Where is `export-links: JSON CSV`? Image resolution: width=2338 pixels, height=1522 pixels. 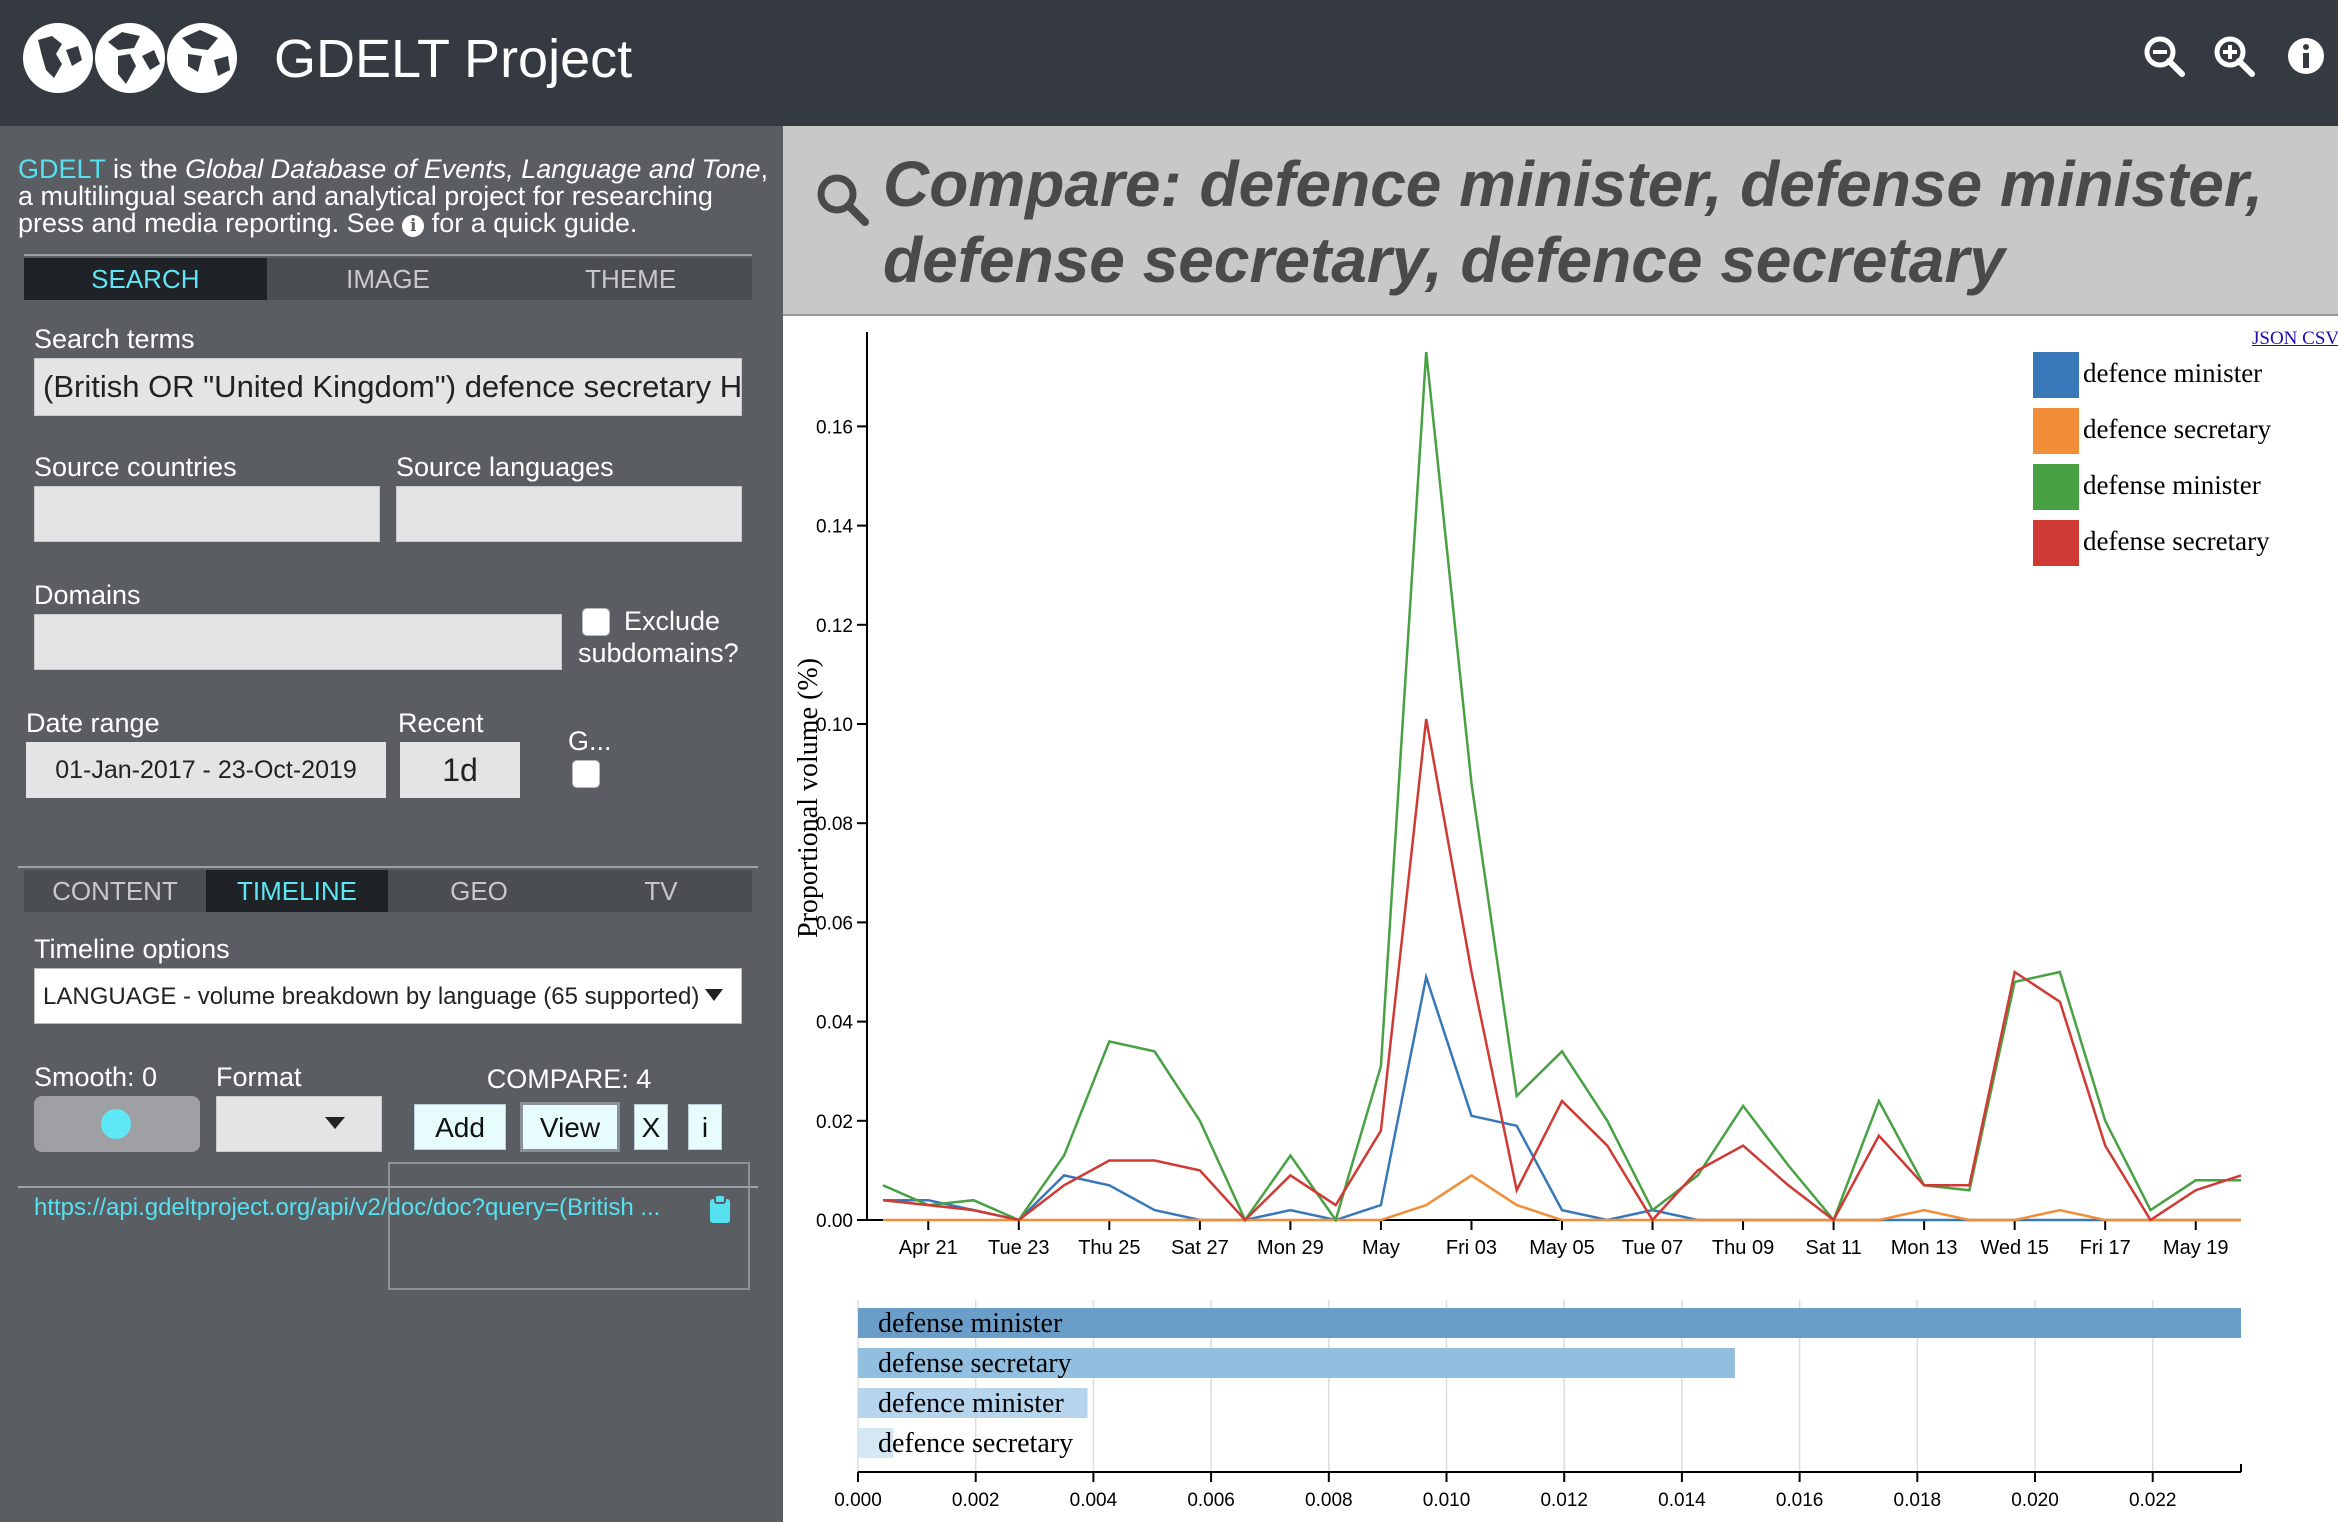 export-links: JSON CSV is located at coordinates (2295, 339).